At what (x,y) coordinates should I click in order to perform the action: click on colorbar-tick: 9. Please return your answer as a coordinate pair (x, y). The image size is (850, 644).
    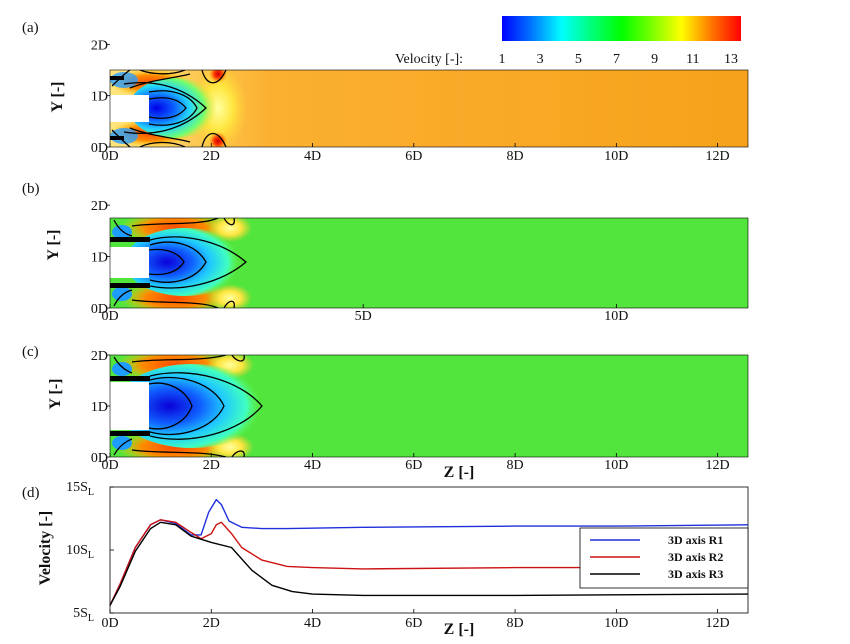
    Looking at the image, I should click on (654, 59).